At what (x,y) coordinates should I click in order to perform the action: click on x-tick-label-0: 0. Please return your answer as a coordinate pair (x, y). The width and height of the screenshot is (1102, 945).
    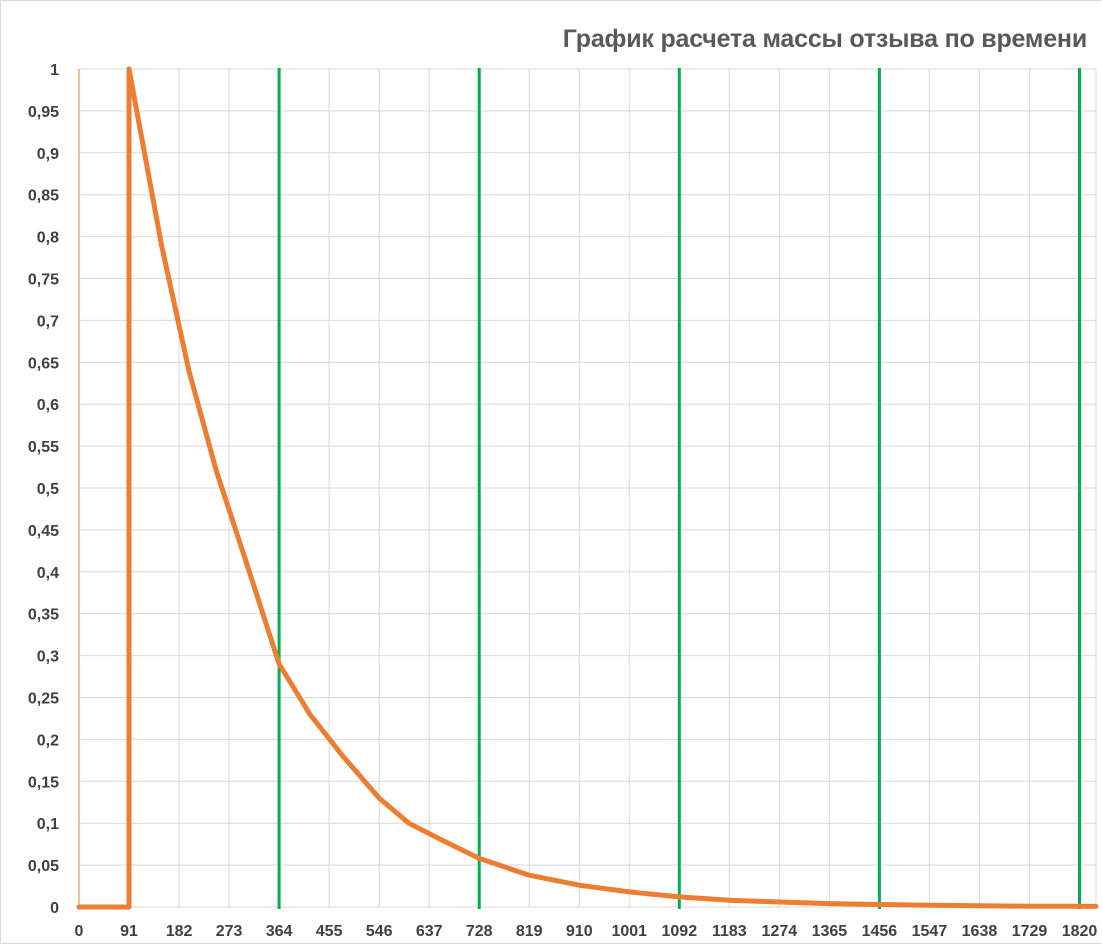
    Looking at the image, I should click on (79, 931).